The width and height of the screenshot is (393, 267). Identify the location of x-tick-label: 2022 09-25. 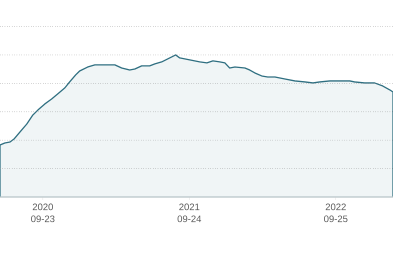
(336, 213).